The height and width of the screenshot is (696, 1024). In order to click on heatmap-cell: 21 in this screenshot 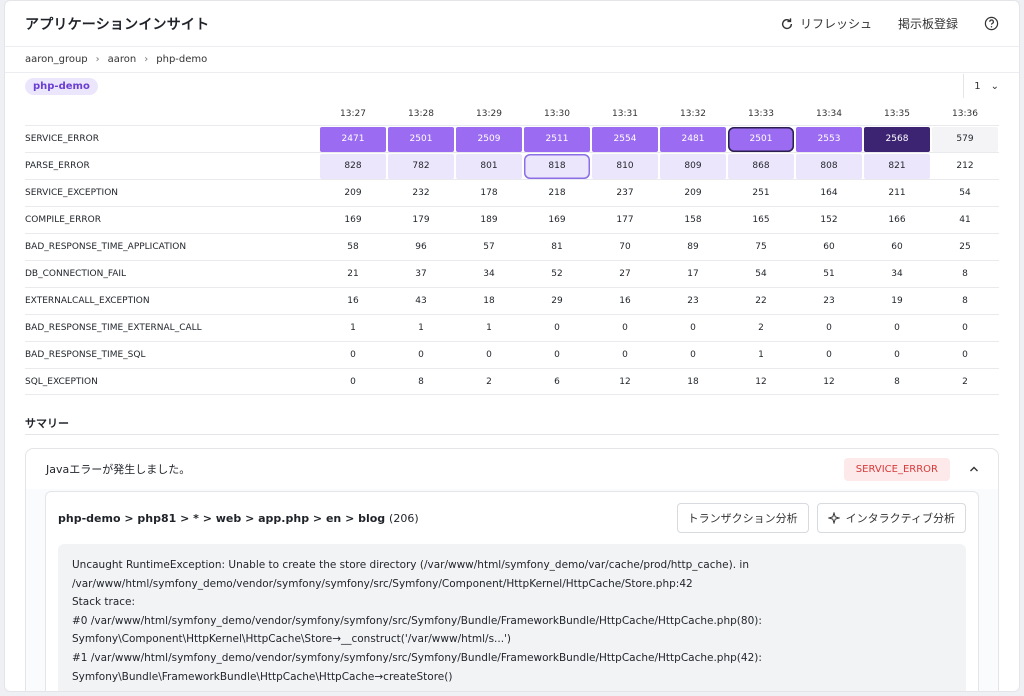, I will do `click(353, 274)`.